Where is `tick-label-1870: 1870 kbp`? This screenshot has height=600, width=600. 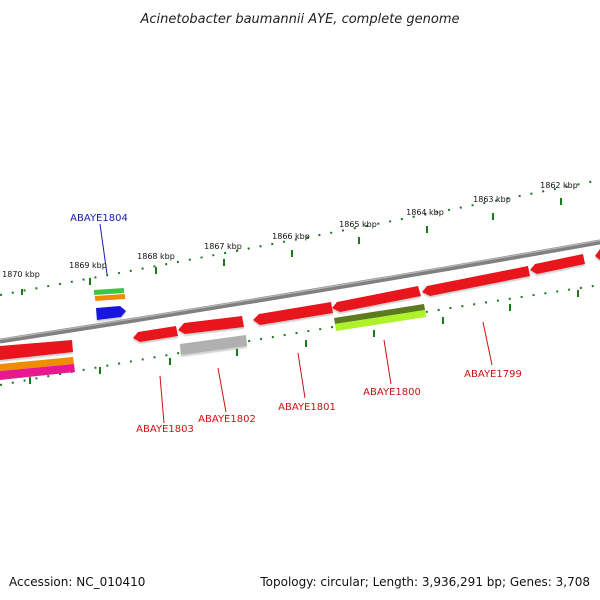
tick-label-1870: 1870 kbp is located at coordinates (21, 274).